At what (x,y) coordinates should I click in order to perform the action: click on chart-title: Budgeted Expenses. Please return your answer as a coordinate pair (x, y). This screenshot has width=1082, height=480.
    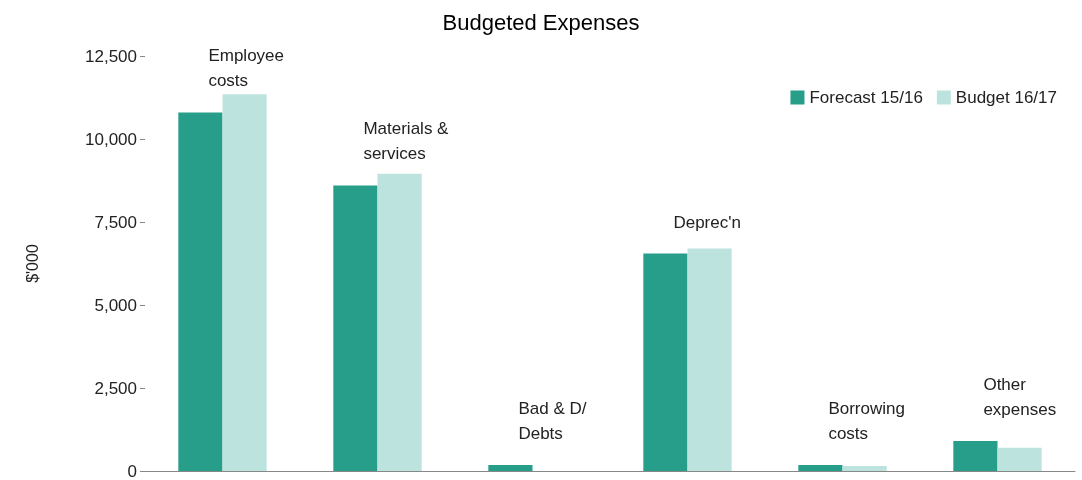
    Looking at the image, I should click on (541, 22).